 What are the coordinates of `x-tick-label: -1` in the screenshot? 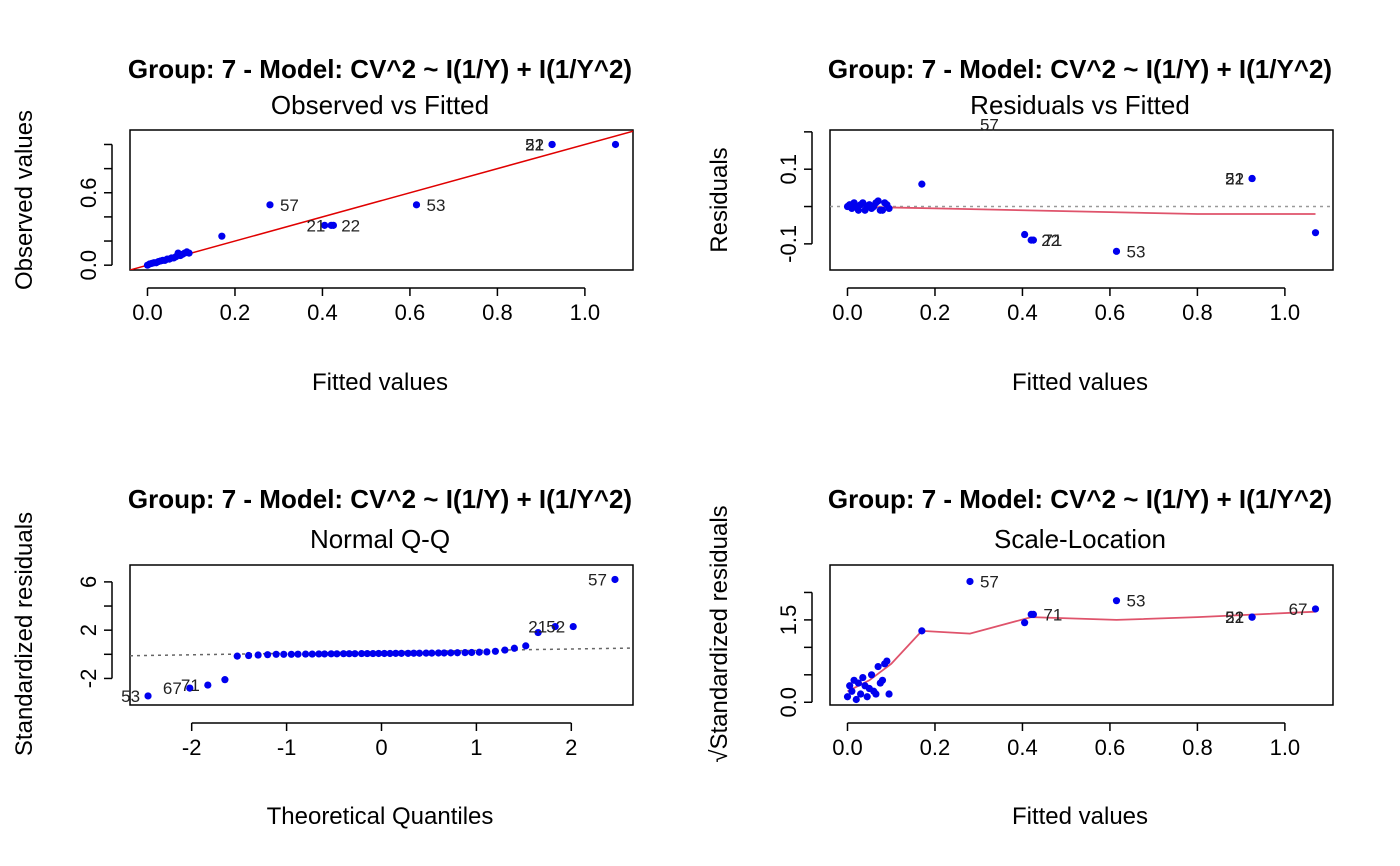 It's located at (287, 747).